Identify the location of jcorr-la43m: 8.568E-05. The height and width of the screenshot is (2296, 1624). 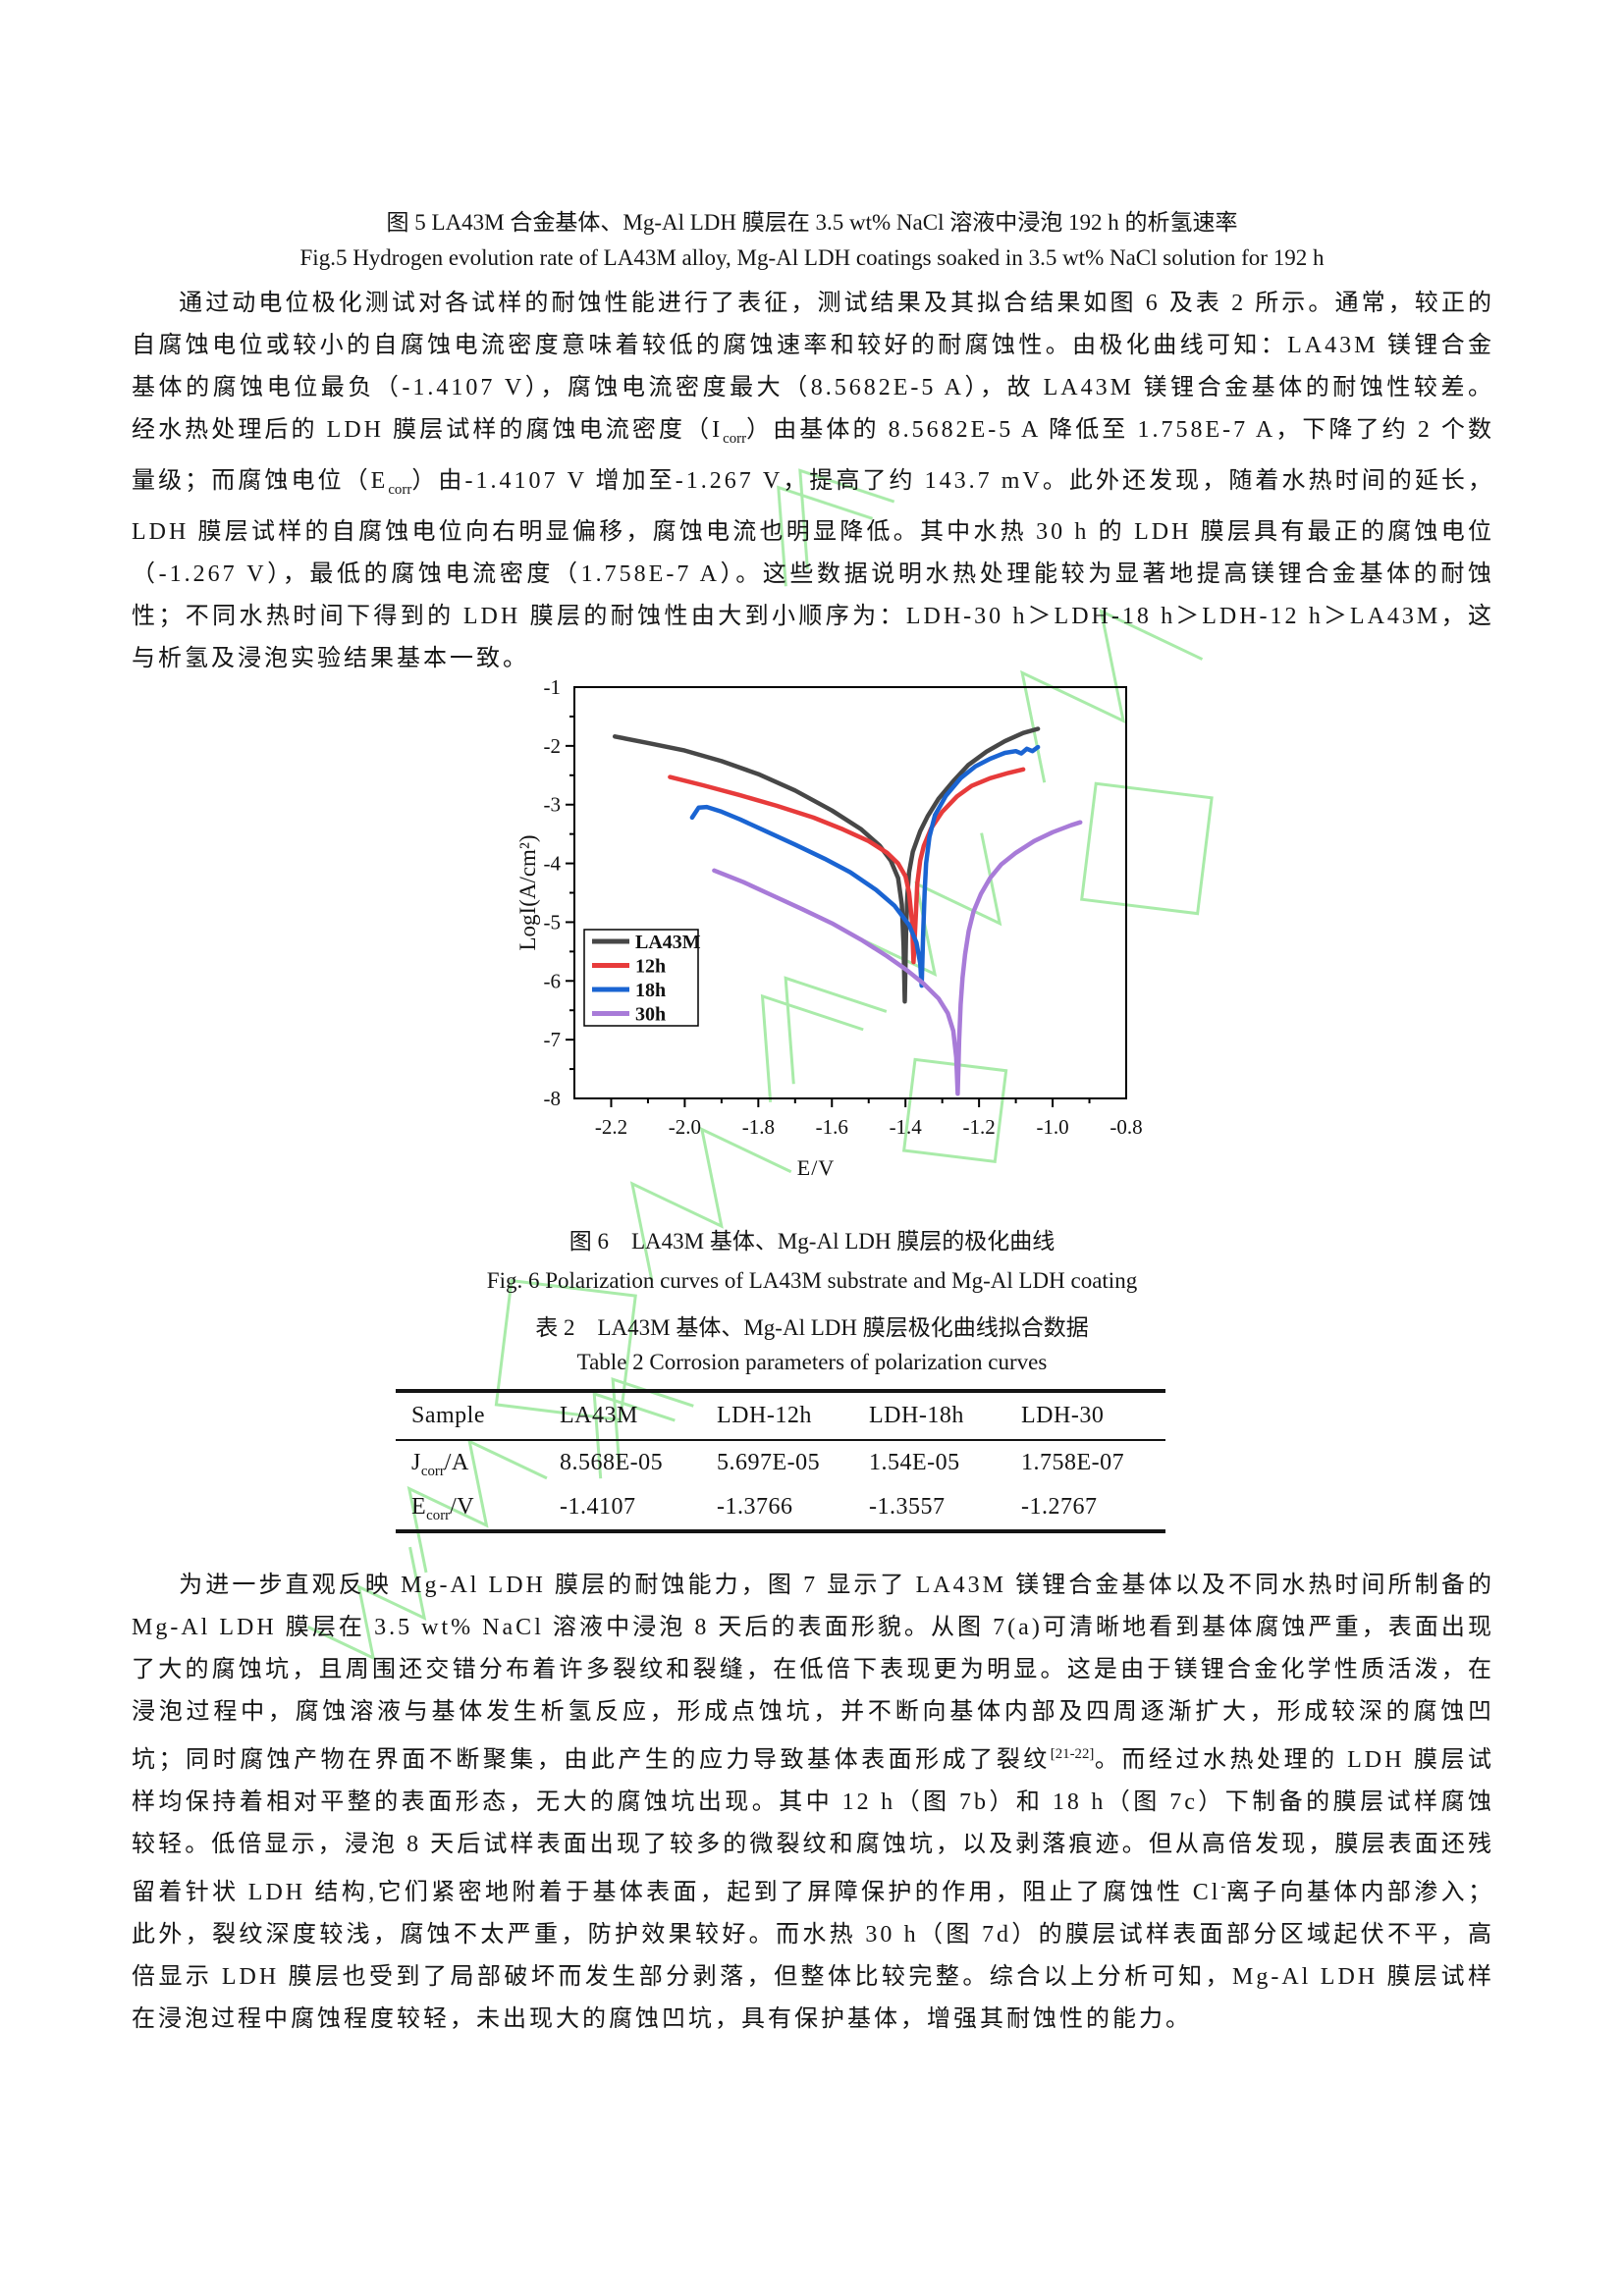
(612, 1462).